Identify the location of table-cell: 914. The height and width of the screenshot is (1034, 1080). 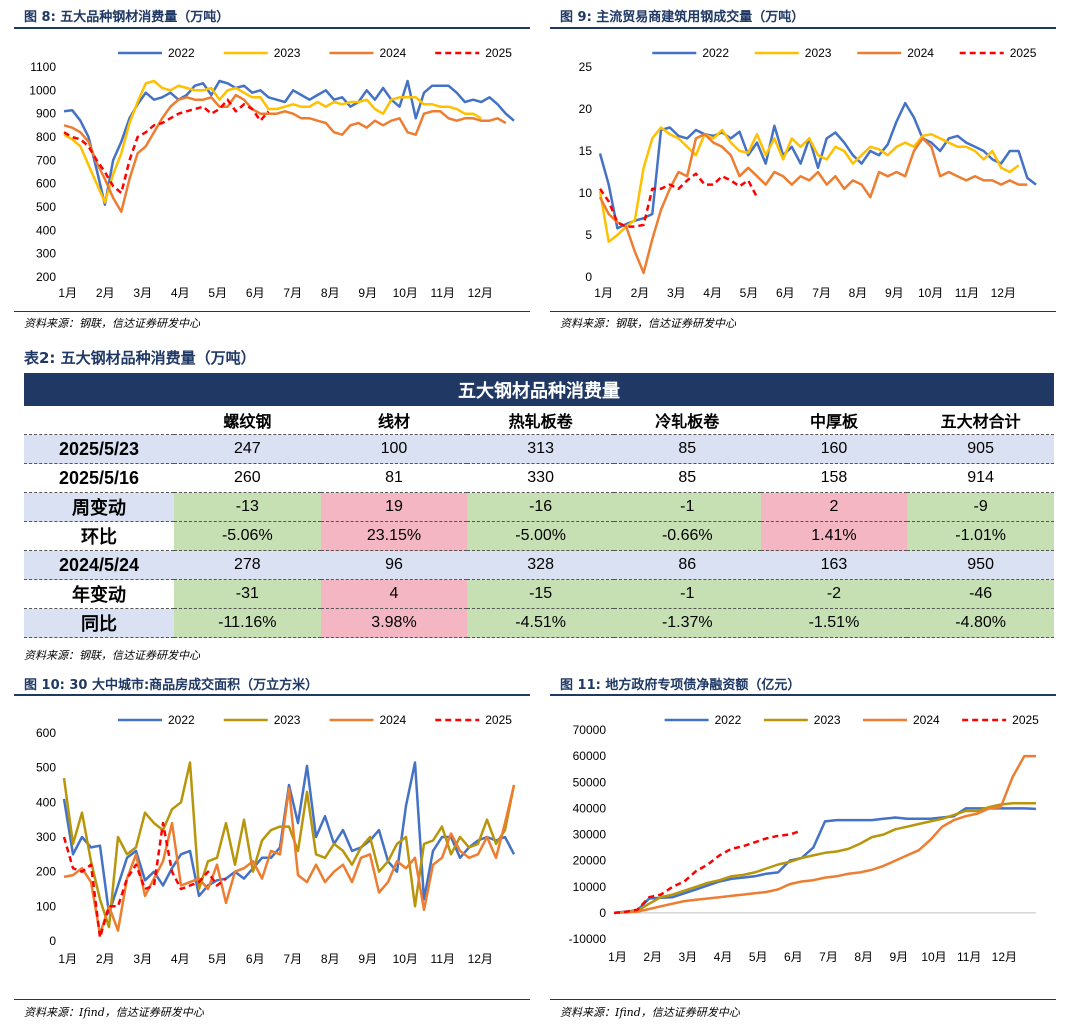
(980, 478).